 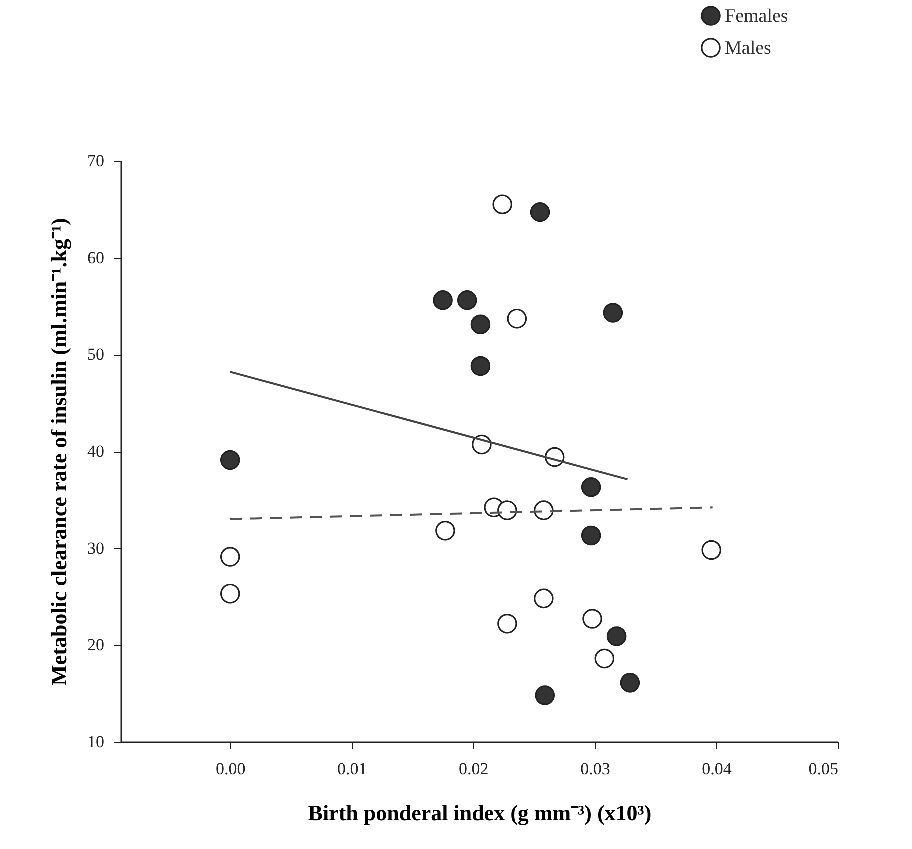 What do you see at coordinates (748, 48) in the screenshot?
I see `legend-label: Males` at bounding box center [748, 48].